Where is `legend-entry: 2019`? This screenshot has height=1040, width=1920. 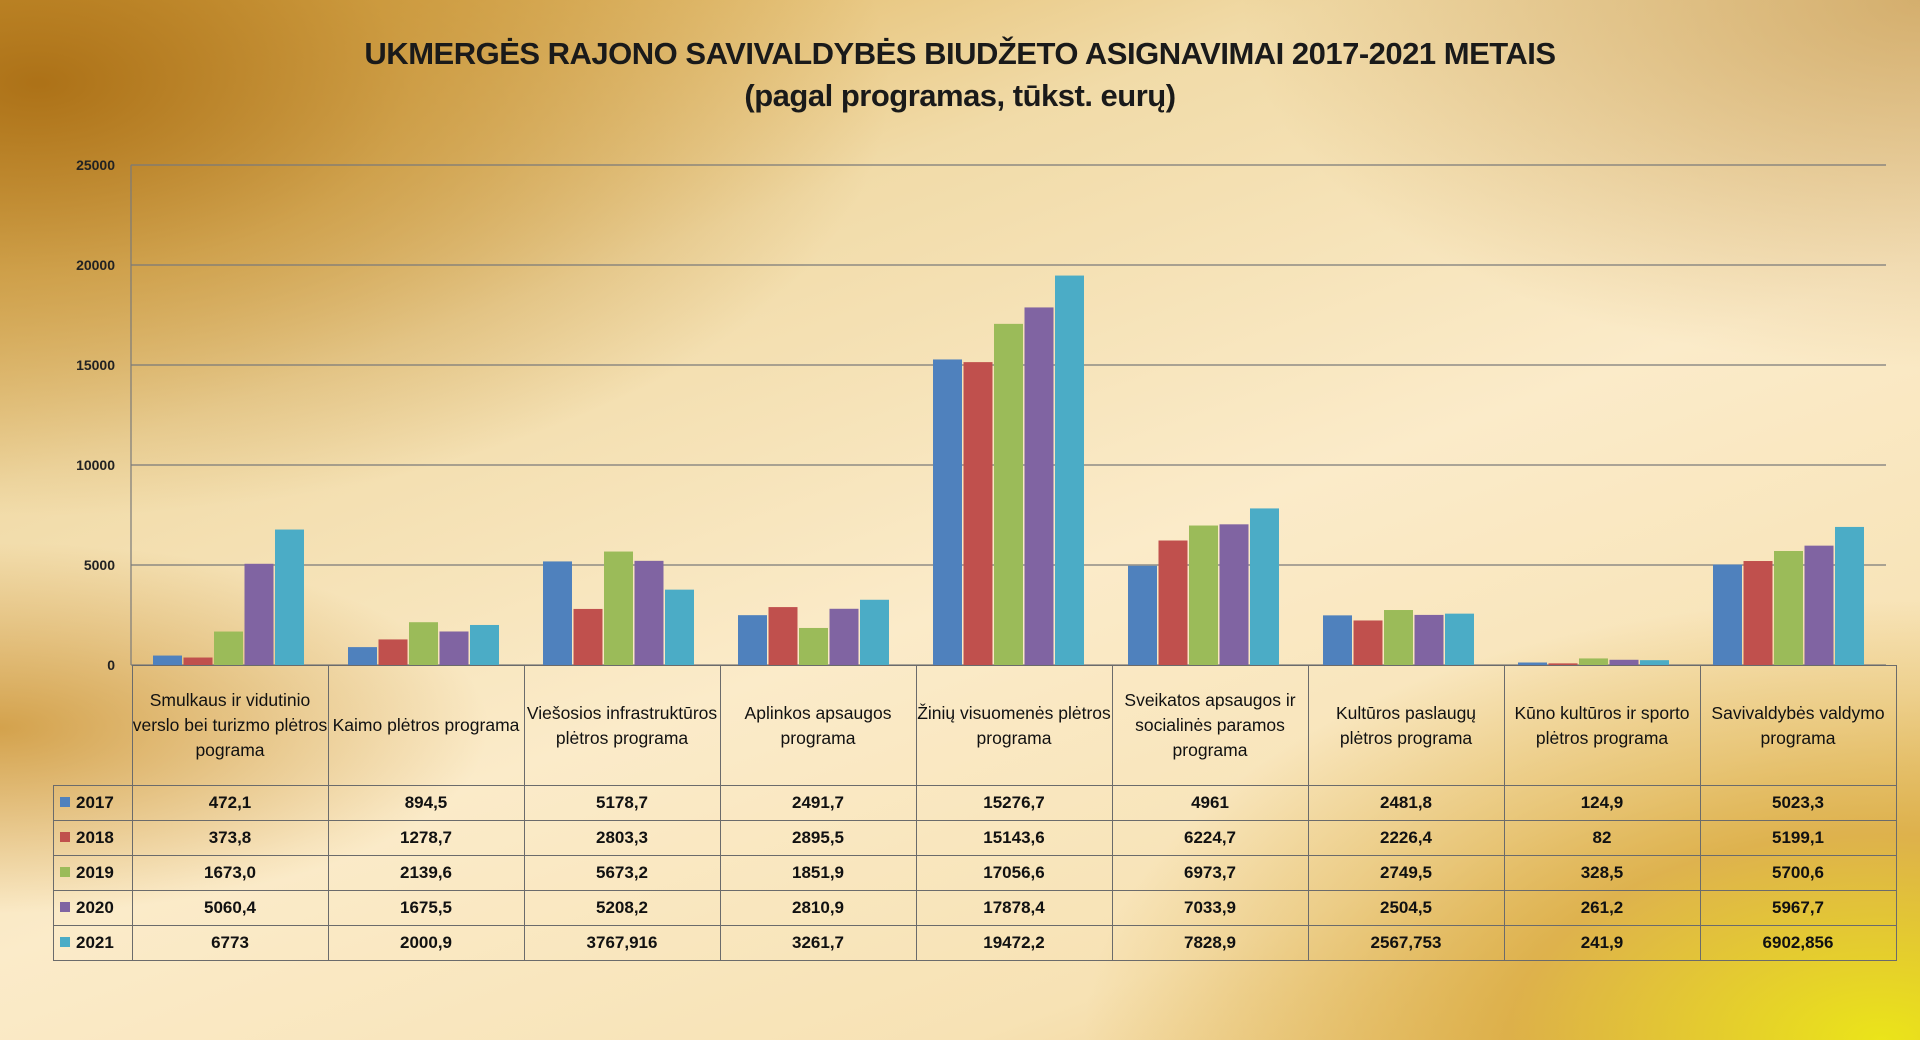 legend-entry: 2019 is located at coordinates (93, 873).